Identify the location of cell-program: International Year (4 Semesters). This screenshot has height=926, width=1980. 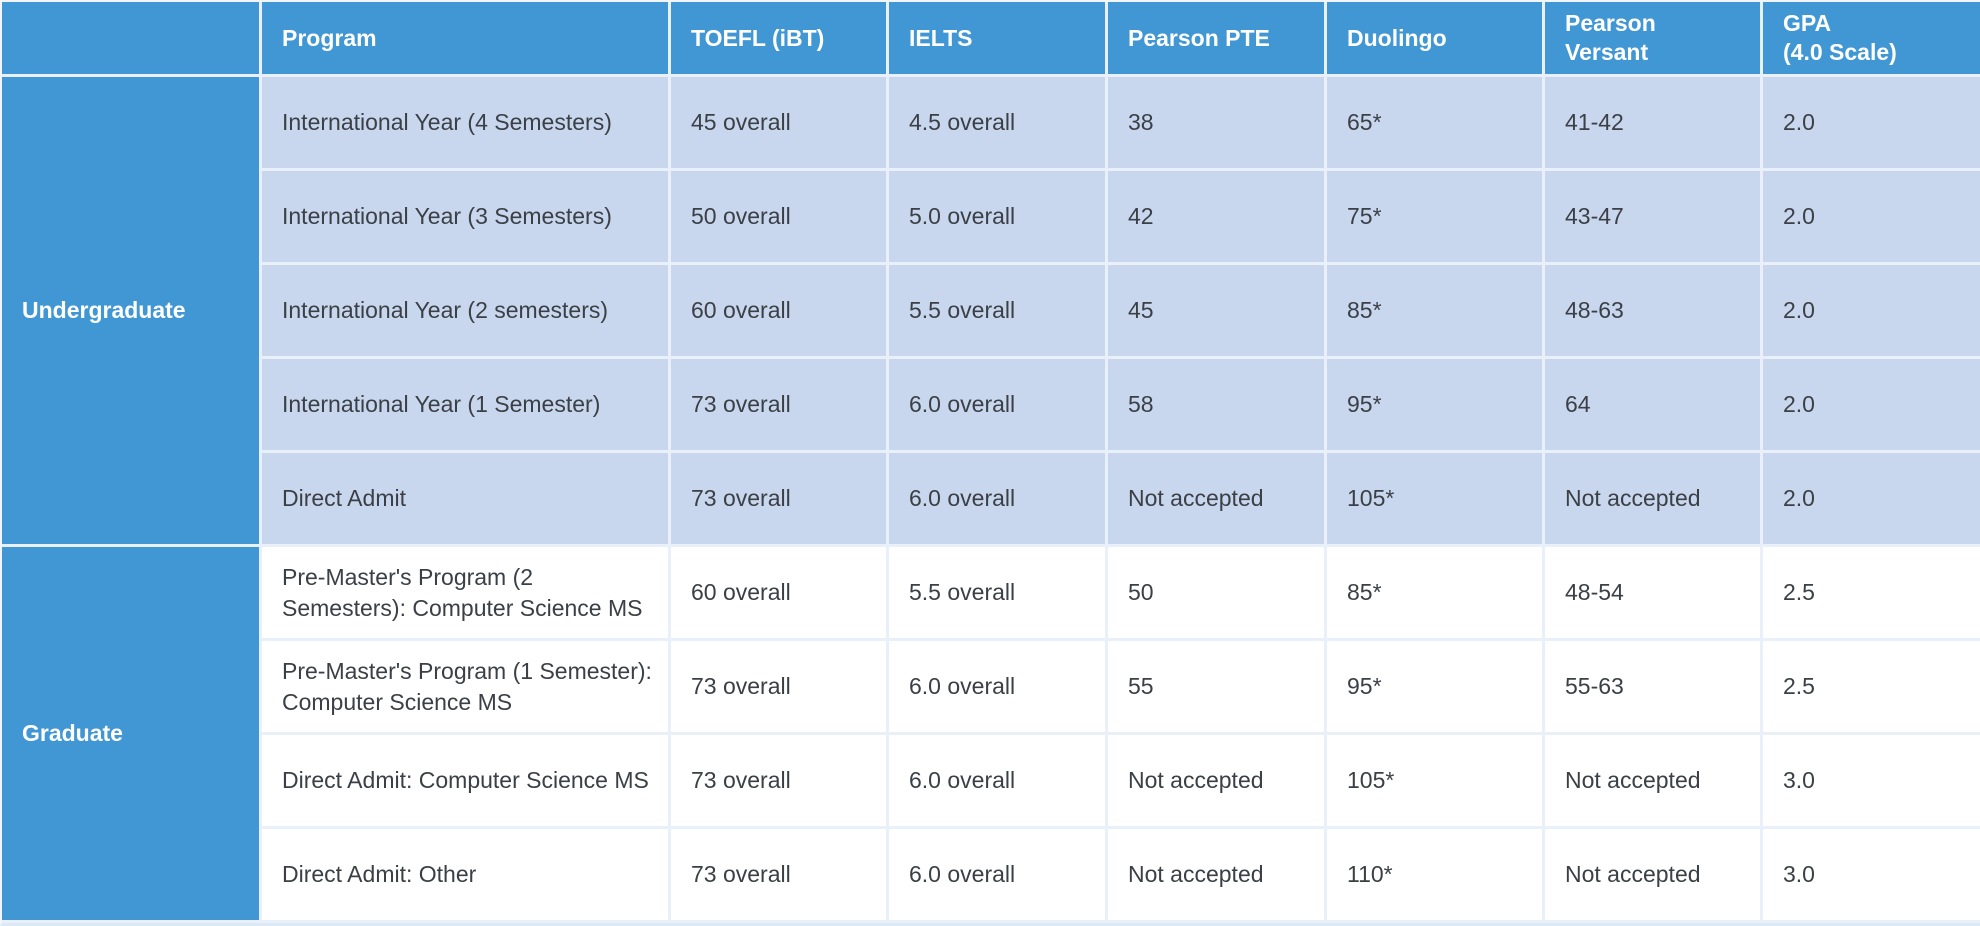
(466, 124).